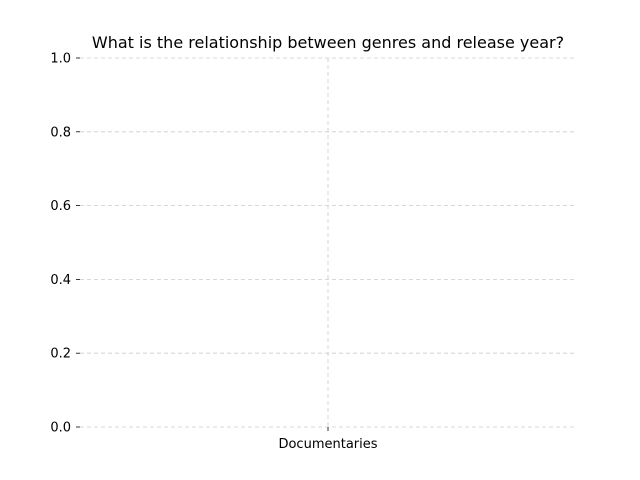  Describe the element at coordinates (327, 444) in the screenshot. I see `x-tick-label: Documentaries` at that location.